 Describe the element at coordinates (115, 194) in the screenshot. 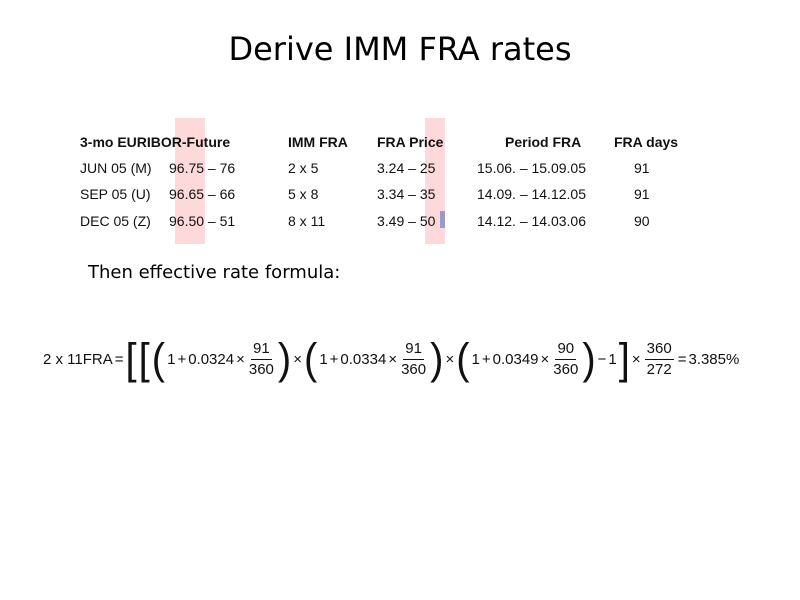

I see `table-cell: SEP 05 (U)` at that location.